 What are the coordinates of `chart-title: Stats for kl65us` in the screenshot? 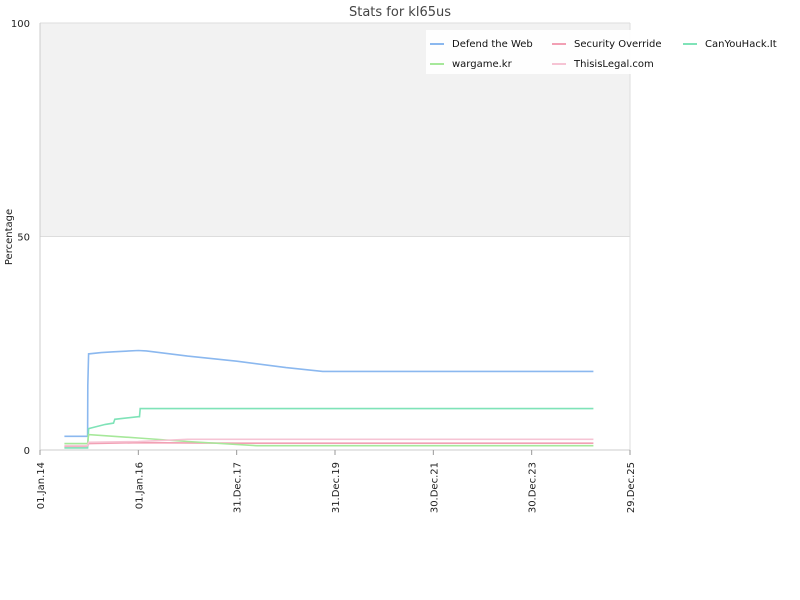 It's located at (400, 12).